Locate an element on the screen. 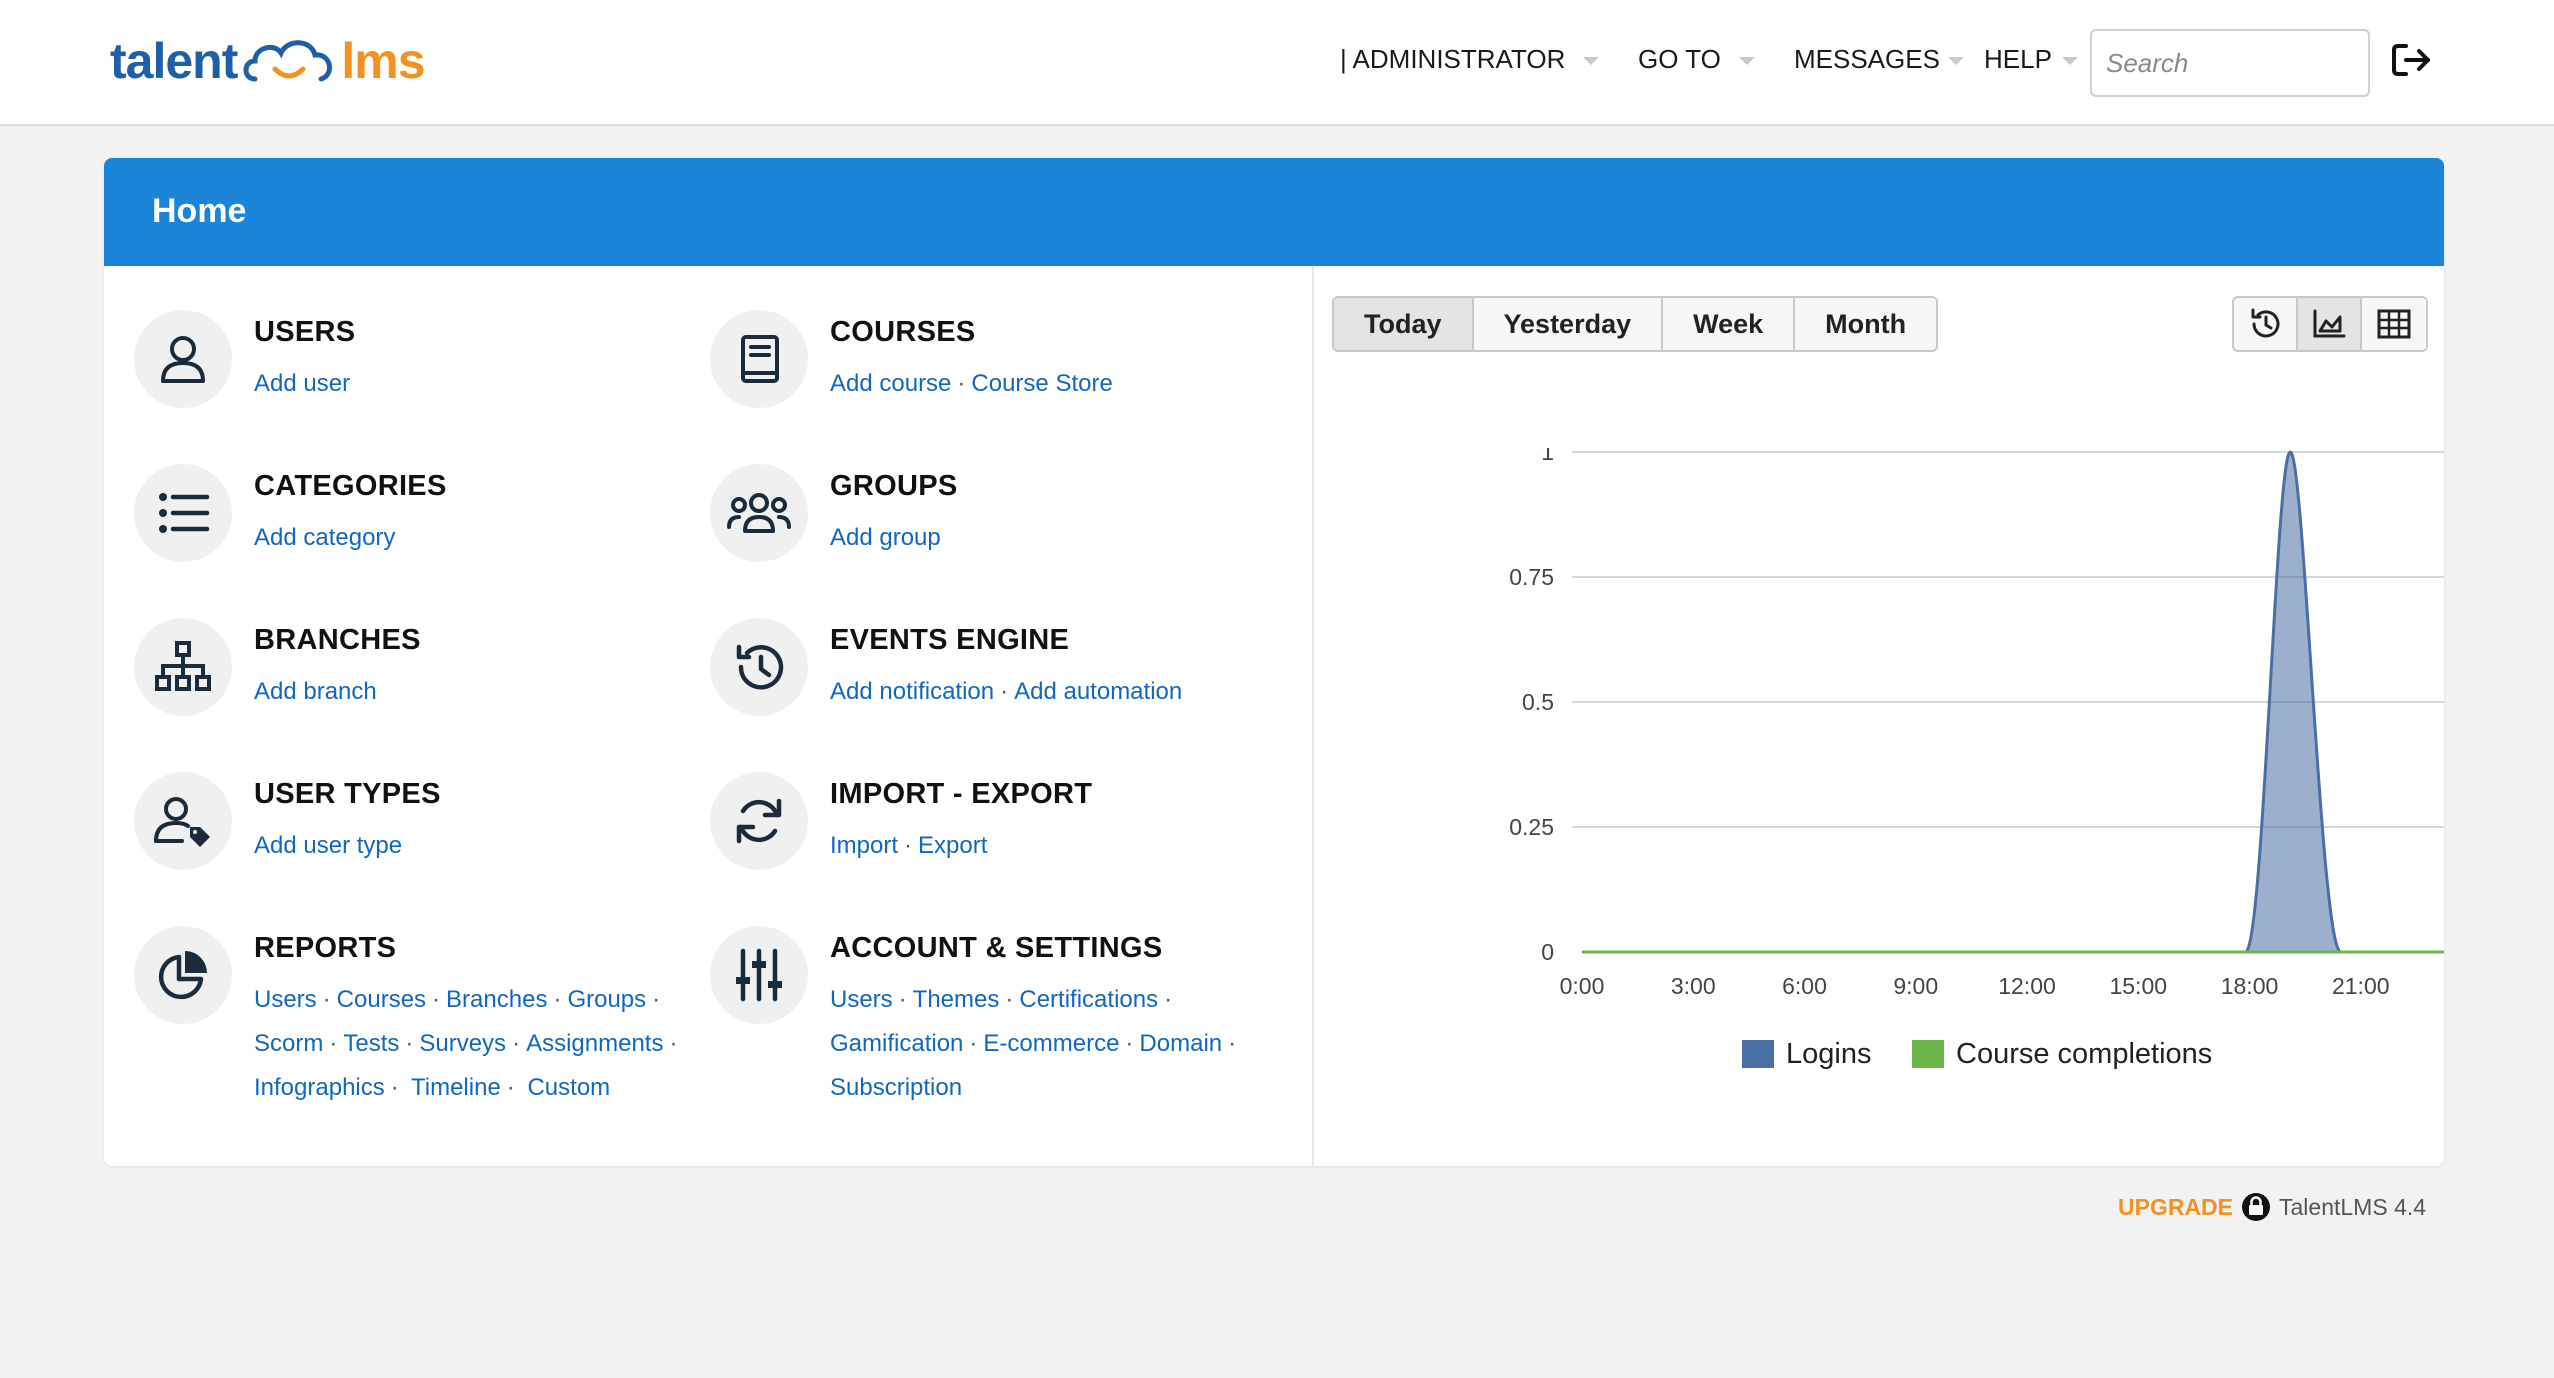 This screenshot has width=2554, height=1378. x-tick-label: 12:00 is located at coordinates (2027, 986).